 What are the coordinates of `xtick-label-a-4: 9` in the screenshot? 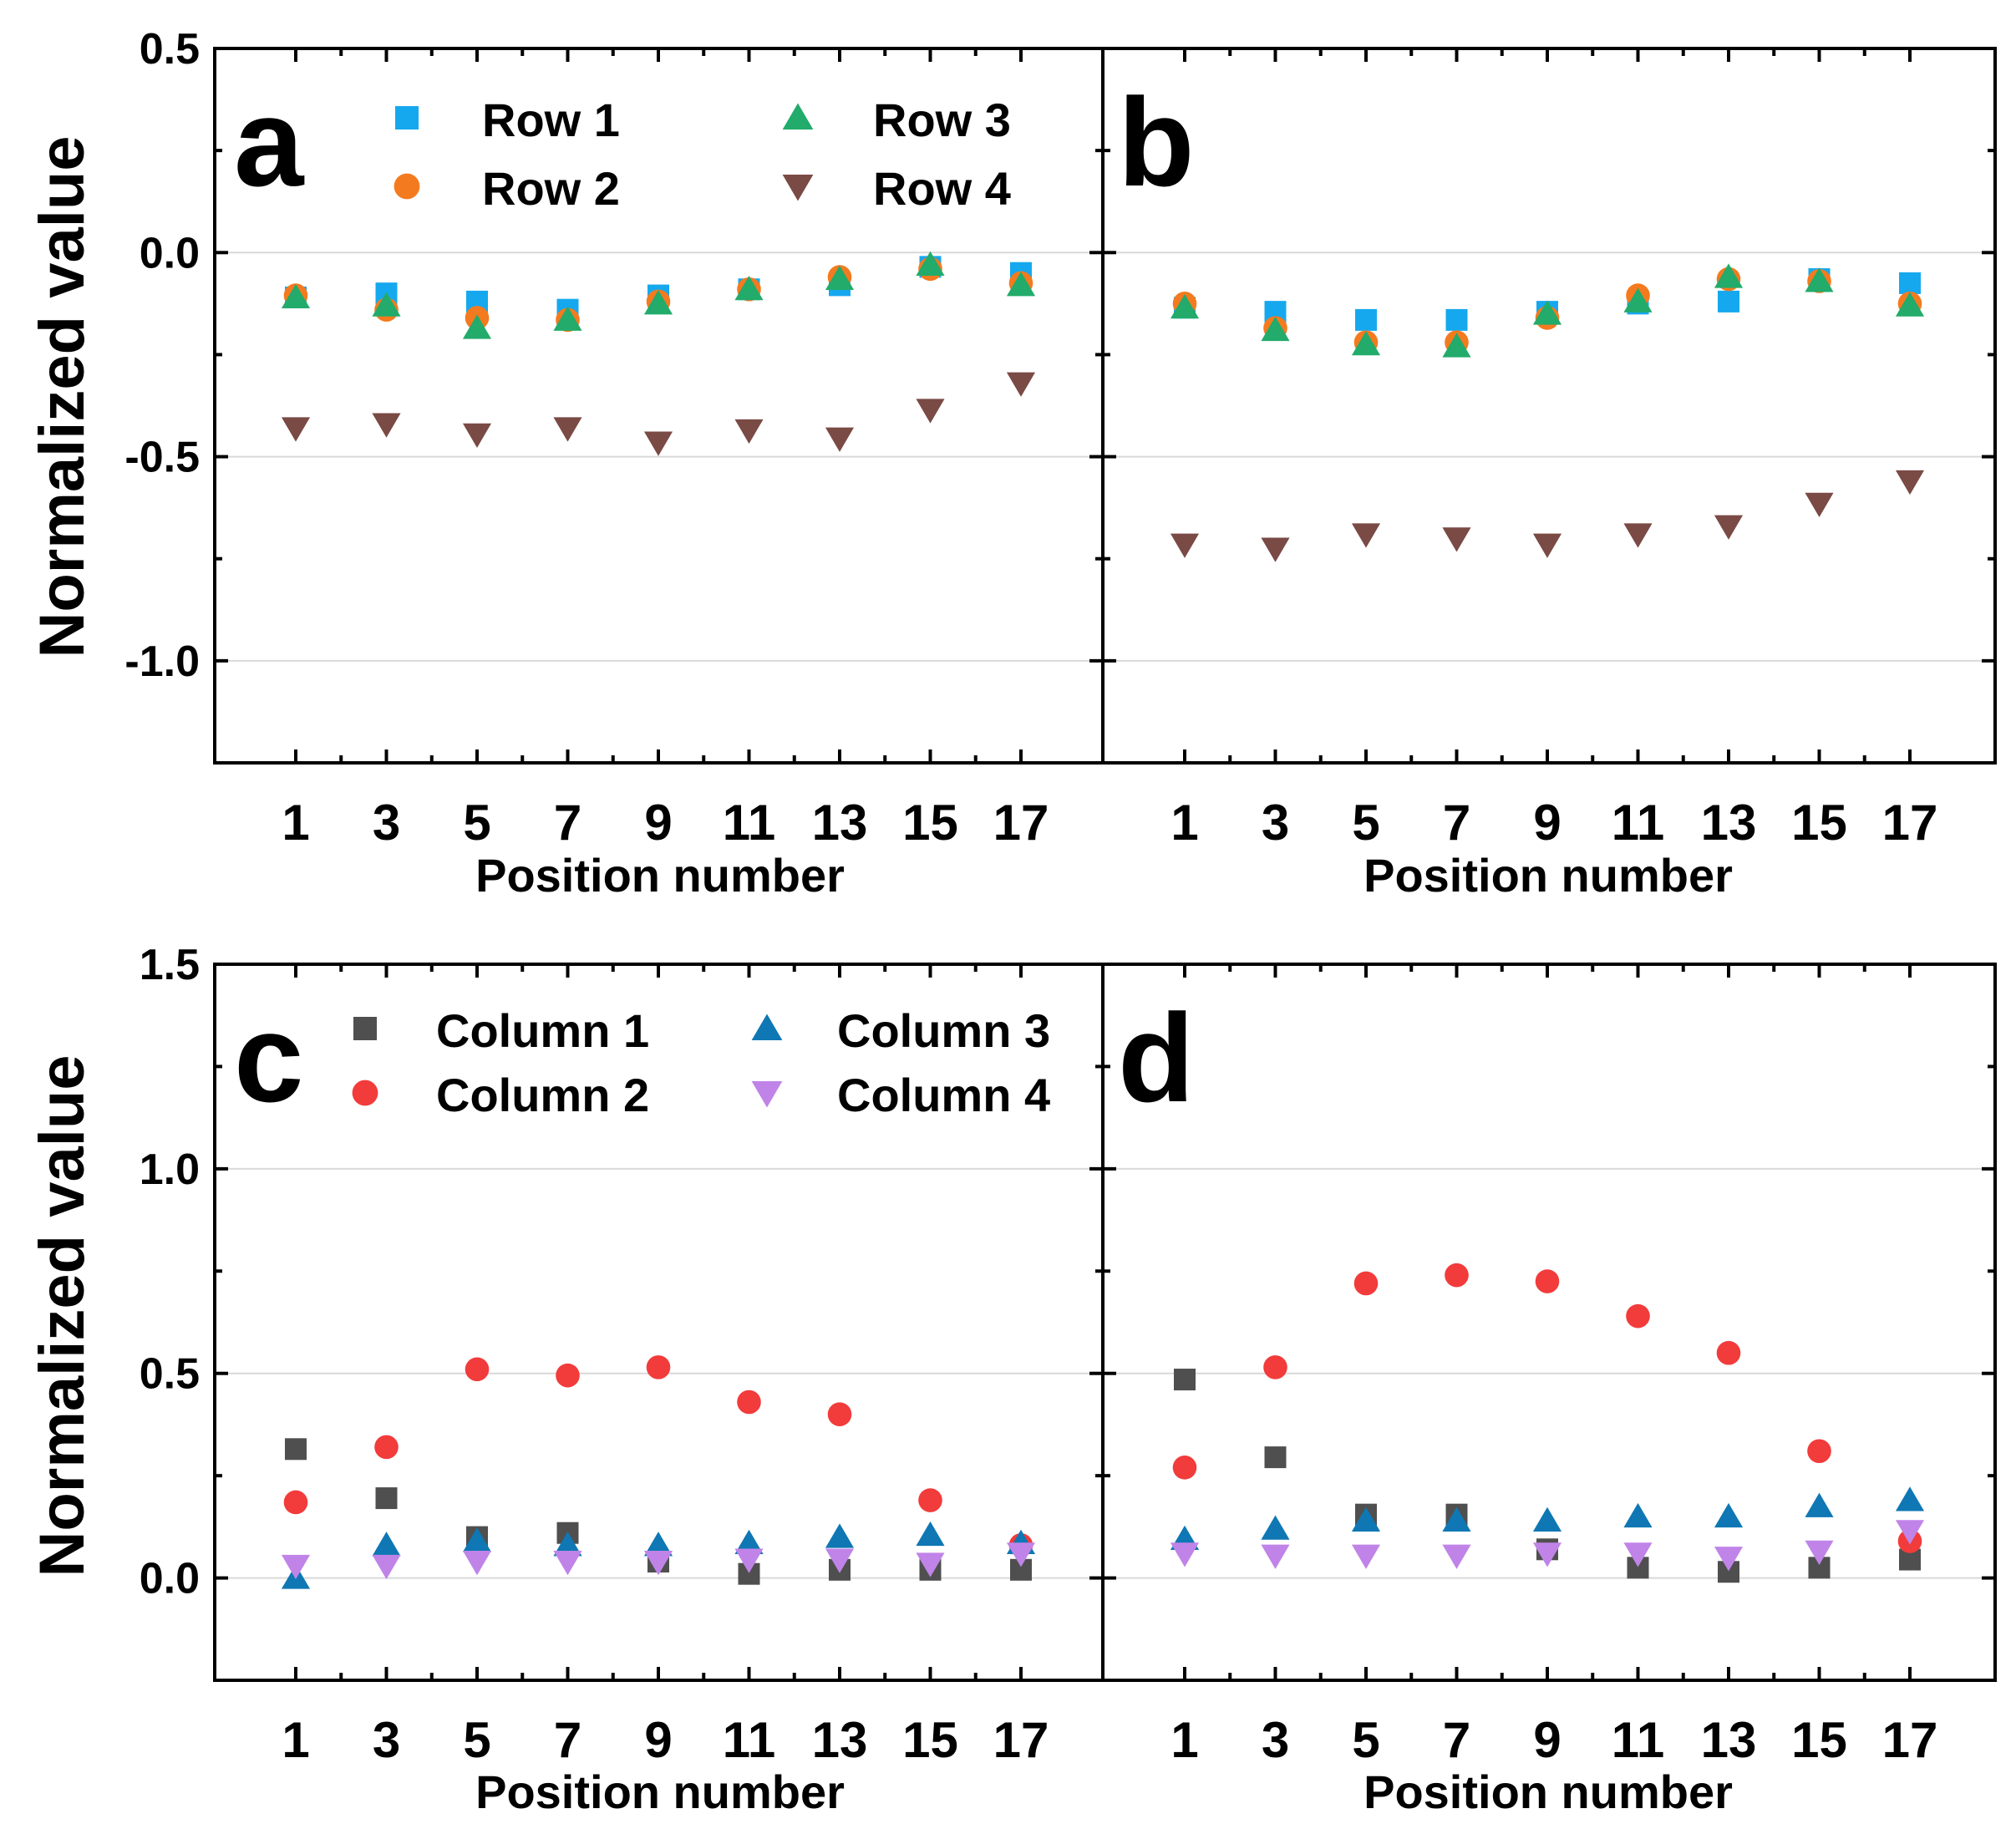 It's located at (658, 823).